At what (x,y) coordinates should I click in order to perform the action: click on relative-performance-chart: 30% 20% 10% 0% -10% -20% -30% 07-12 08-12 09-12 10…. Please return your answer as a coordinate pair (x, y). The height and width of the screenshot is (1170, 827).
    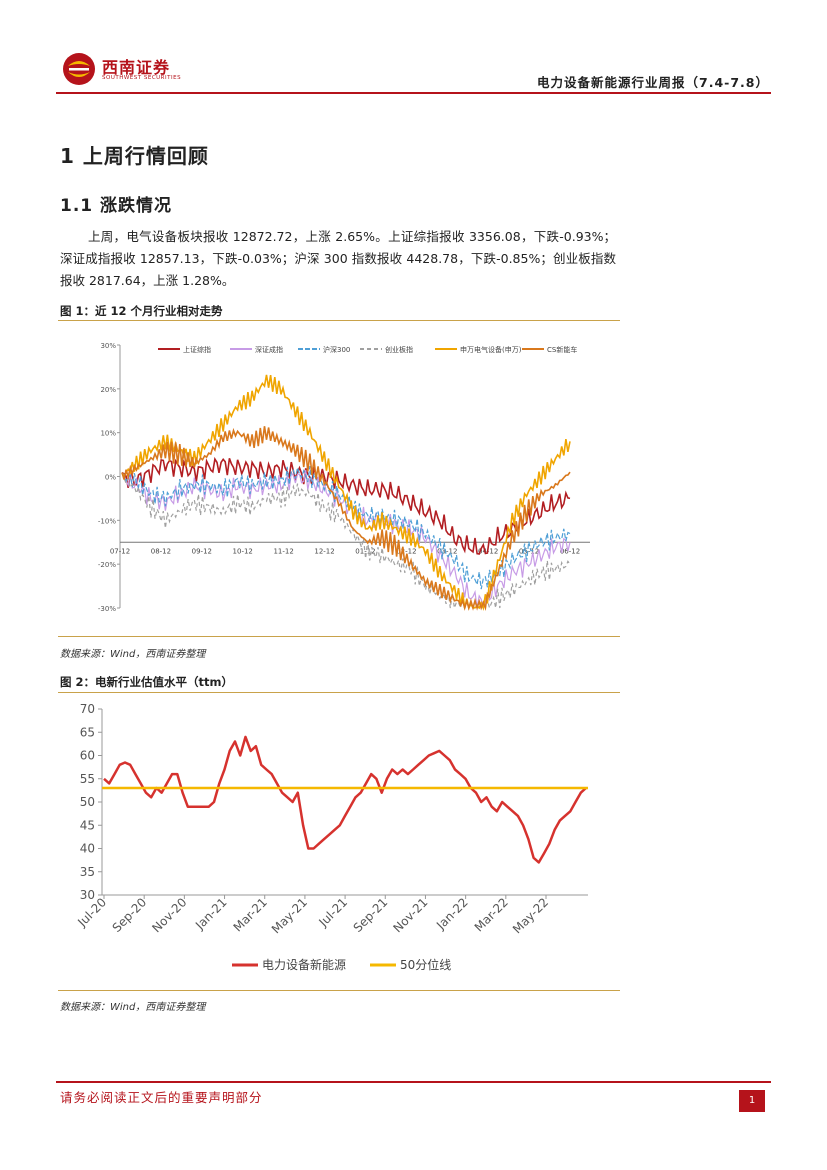
    Looking at the image, I should click on (344, 477).